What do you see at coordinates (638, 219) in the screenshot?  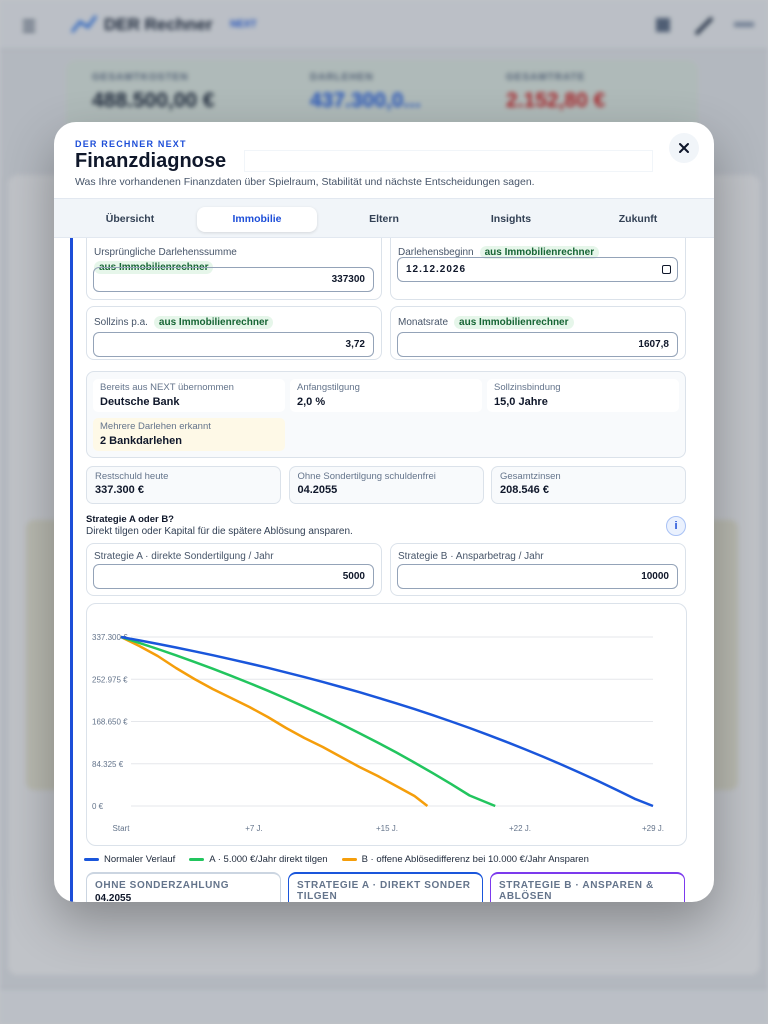 I see `tab: Zukunft` at bounding box center [638, 219].